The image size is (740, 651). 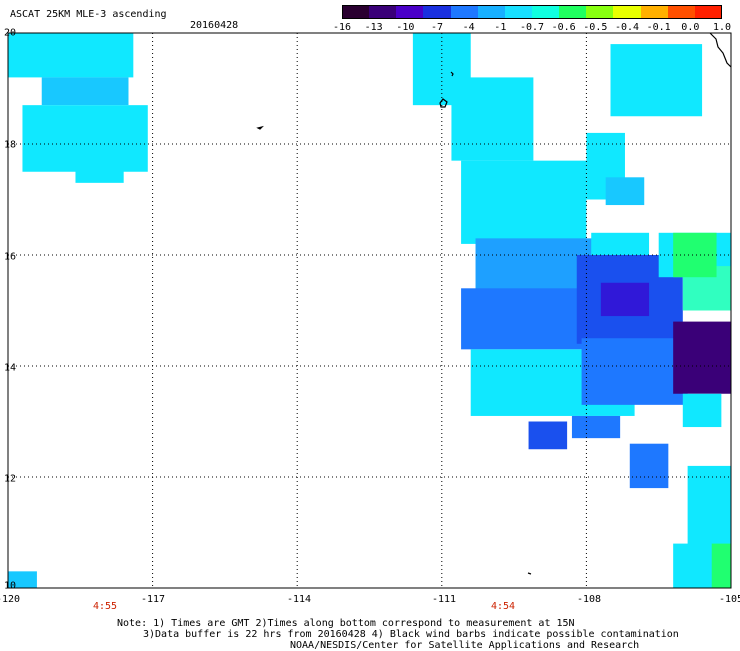 What do you see at coordinates (722, 27) in the screenshot?
I see `colorbar-label: 1.0` at bounding box center [722, 27].